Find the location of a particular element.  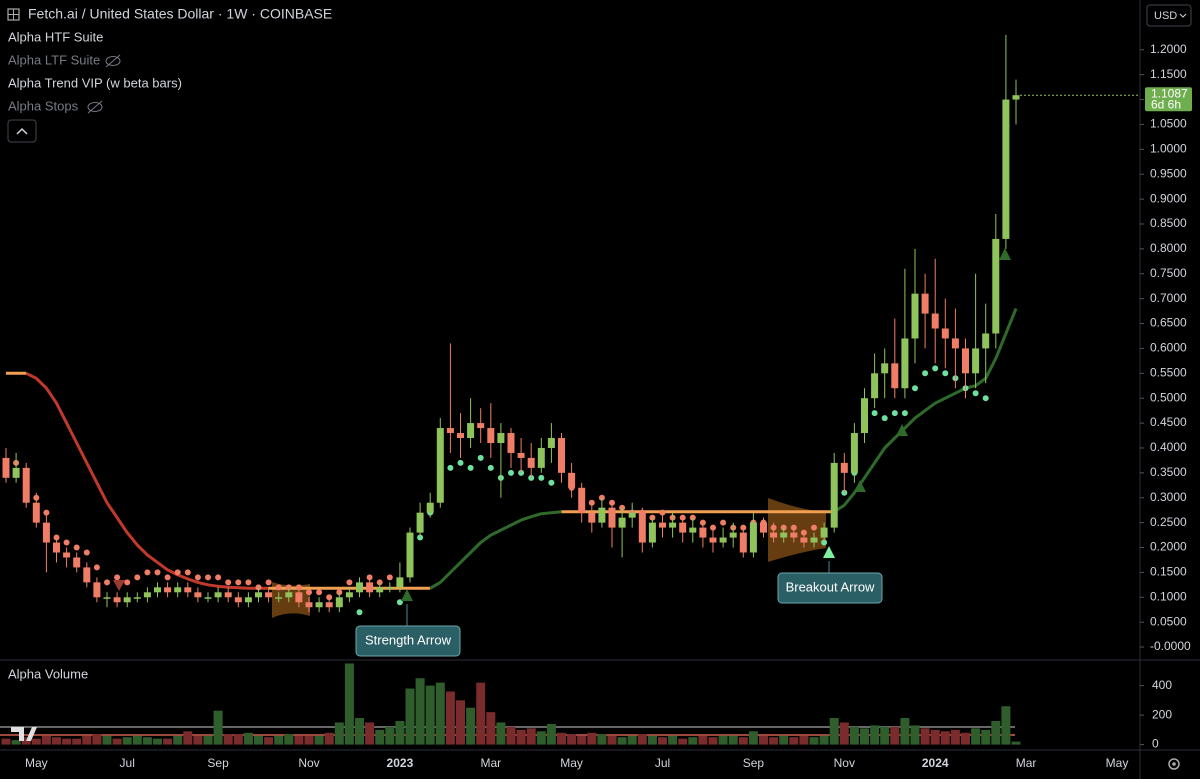

y-tick-label: 1.0000 is located at coordinates (1168, 148).